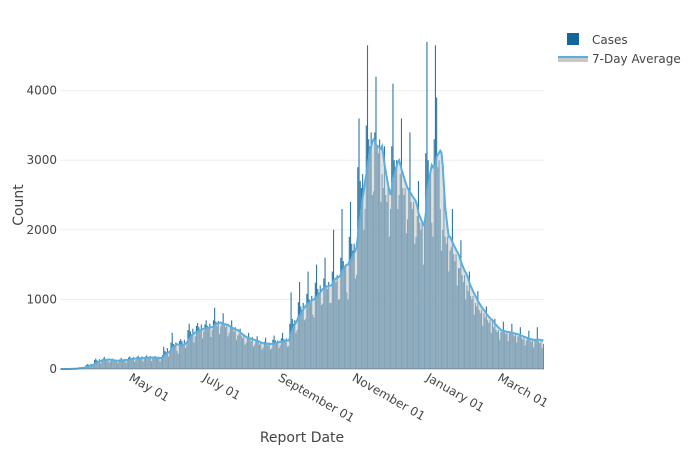 The width and height of the screenshot is (700, 454). What do you see at coordinates (149, 387) in the screenshot?
I see `x-tick-label: May 01` at bounding box center [149, 387].